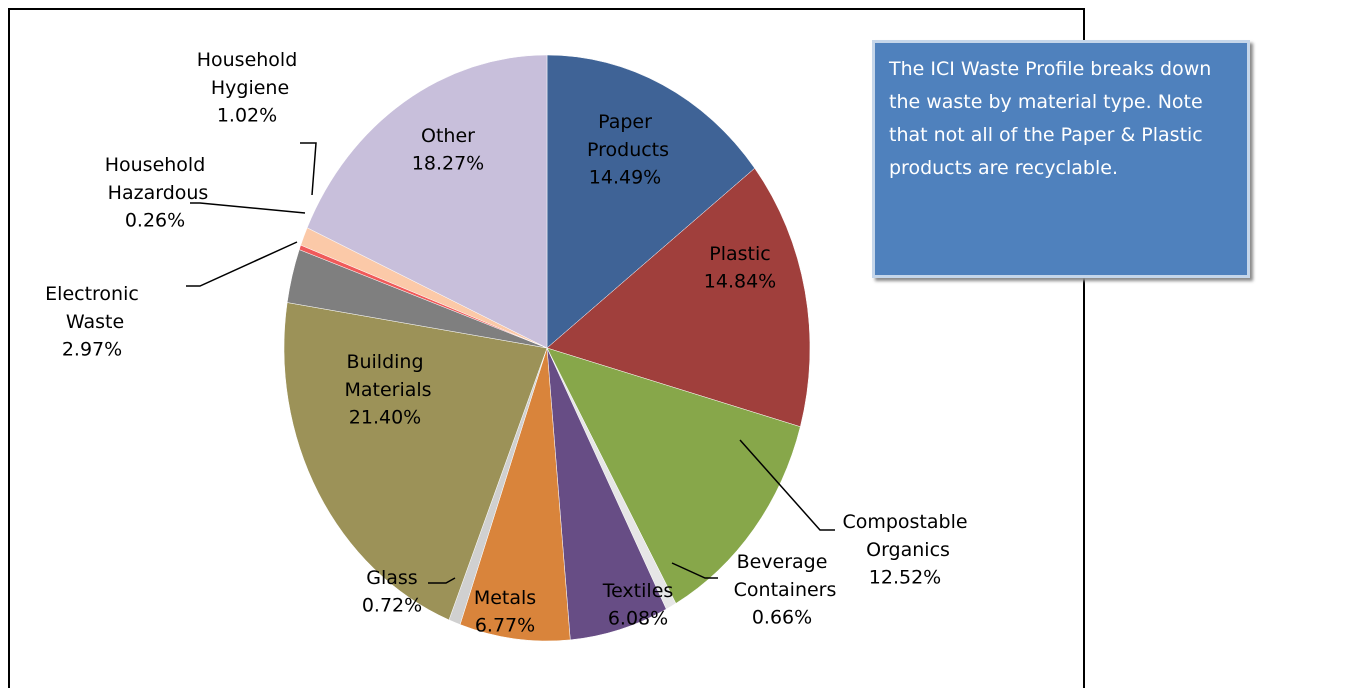 This screenshot has height=688, width=1366. Describe the element at coordinates (739, 254) in the screenshot. I see `category-label: Plastic` at that location.